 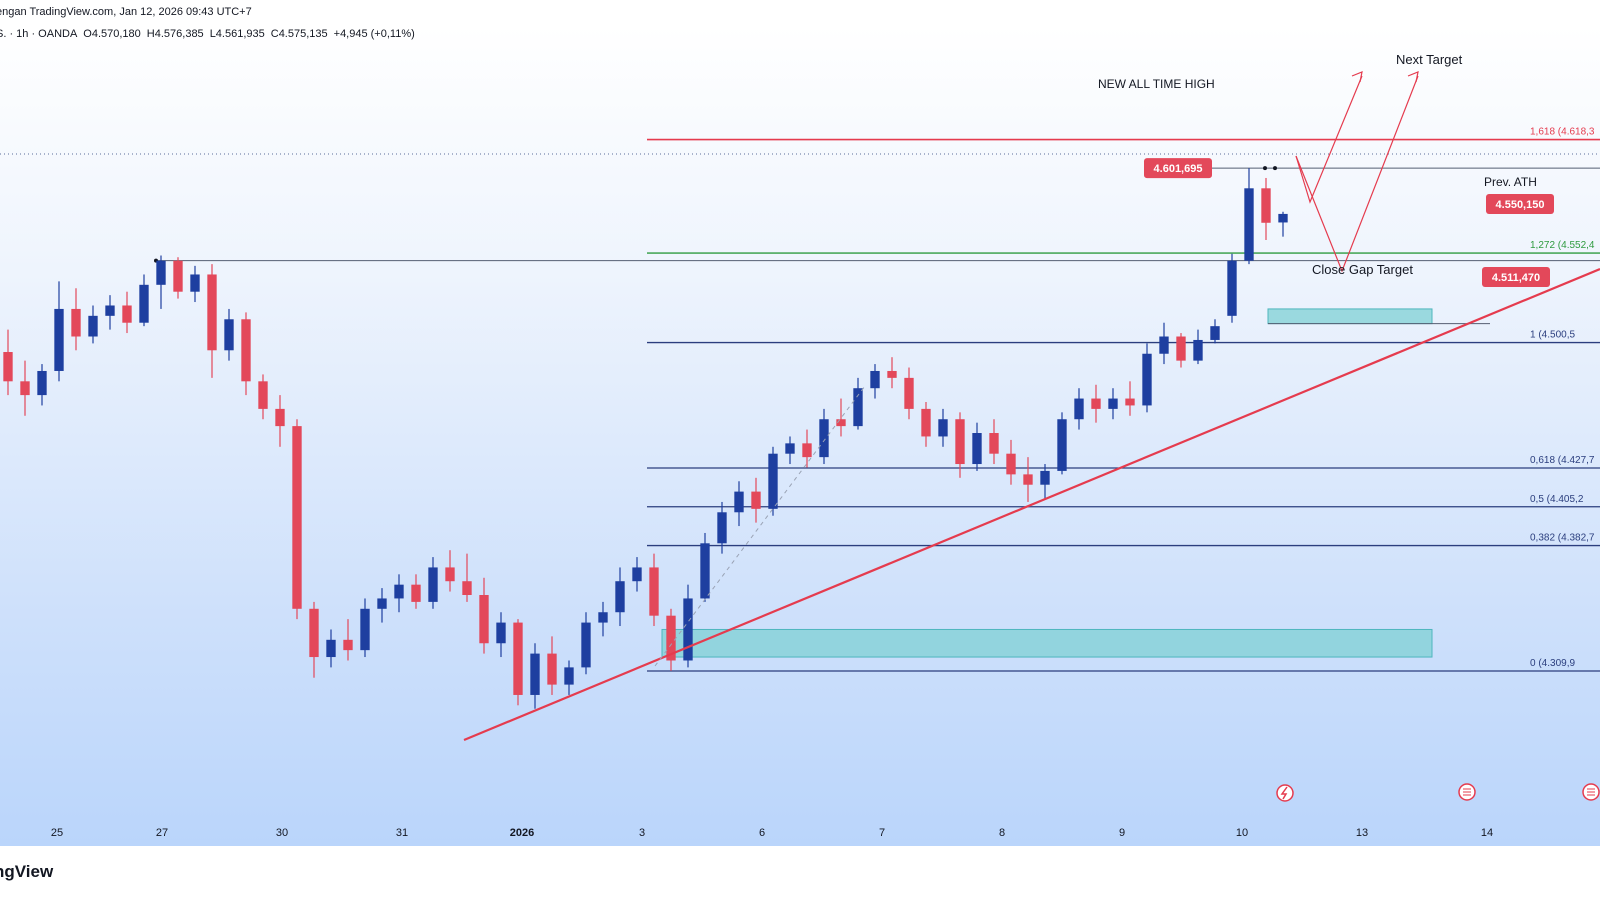 I want to click on low-value: L4.561,935, so click(x=237, y=34).